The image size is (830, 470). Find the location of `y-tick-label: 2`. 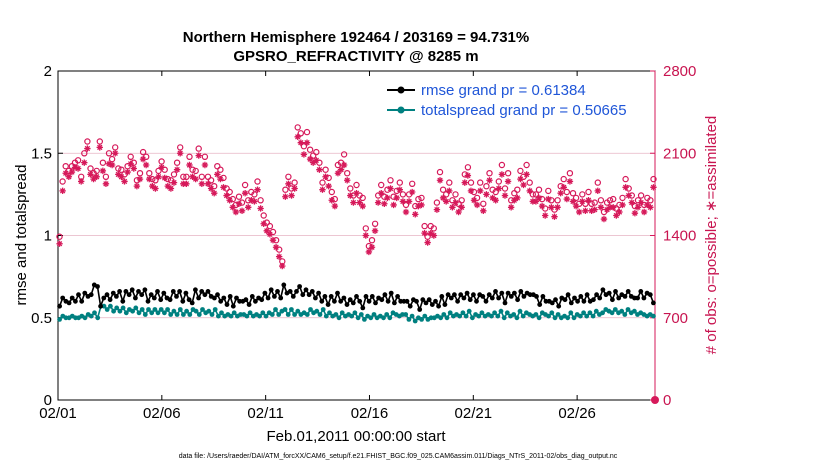

y-tick-label: 2 is located at coordinates (48, 71).